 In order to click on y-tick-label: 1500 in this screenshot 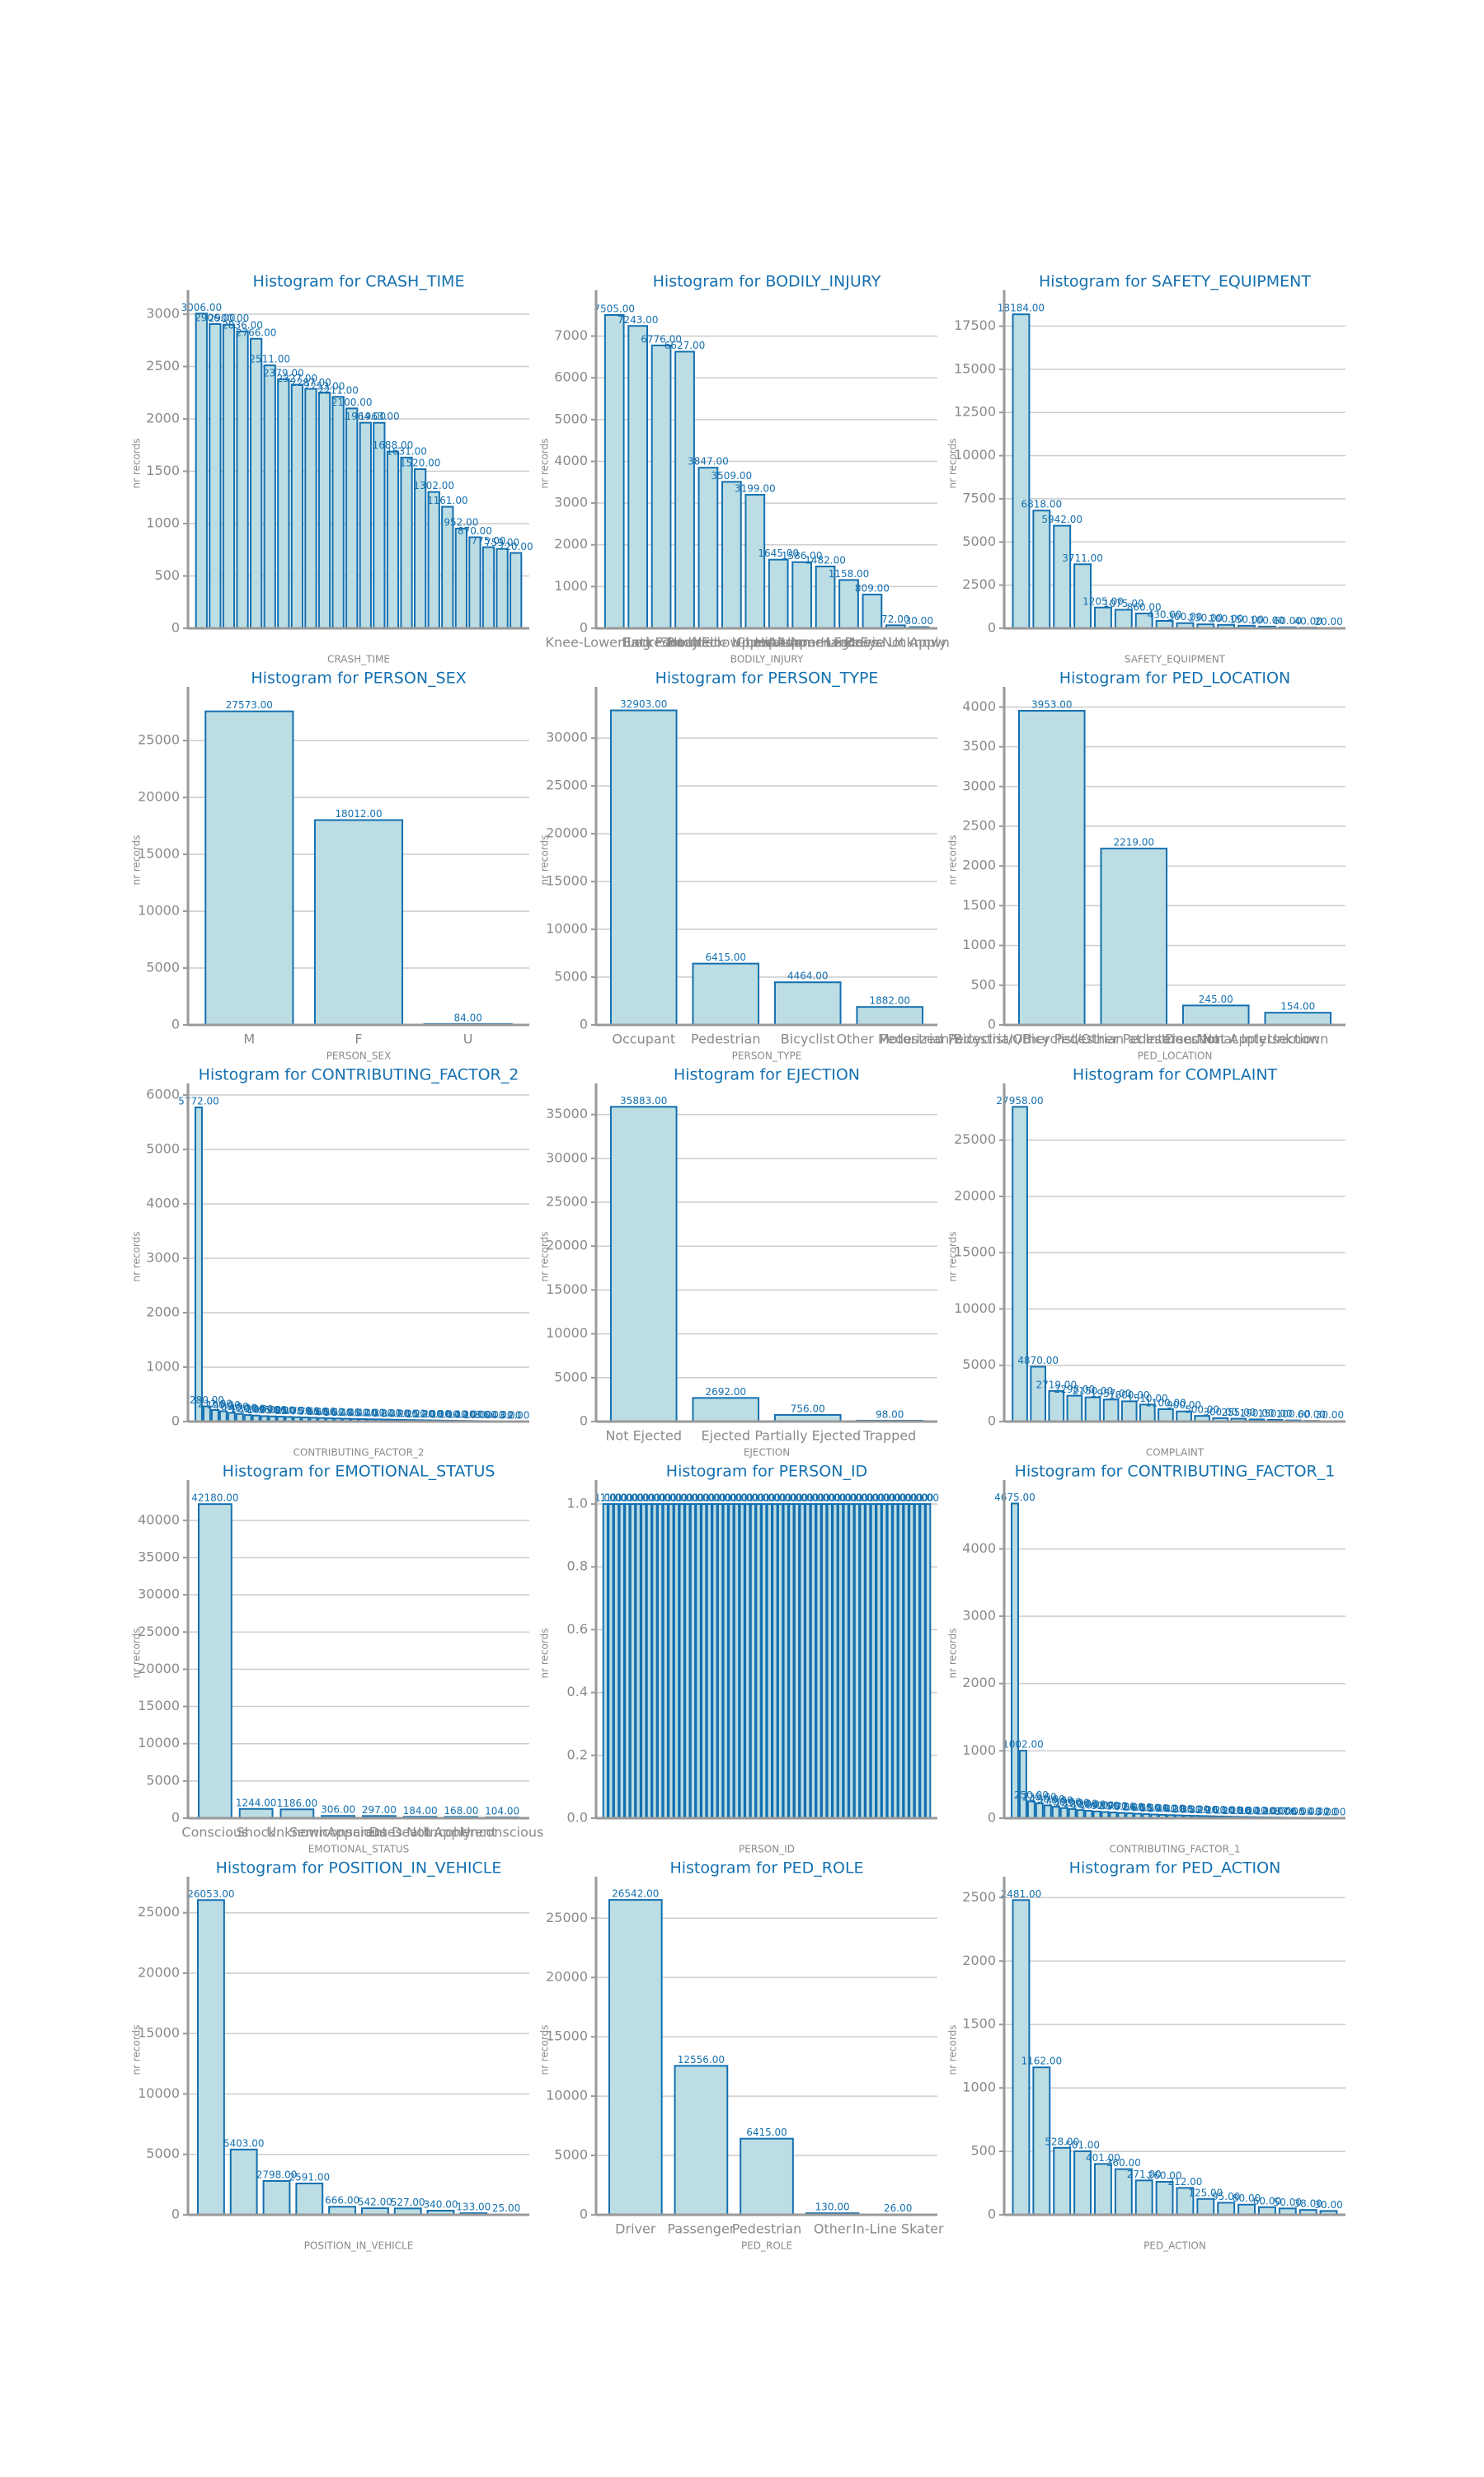, I will do `click(979, 2024)`.